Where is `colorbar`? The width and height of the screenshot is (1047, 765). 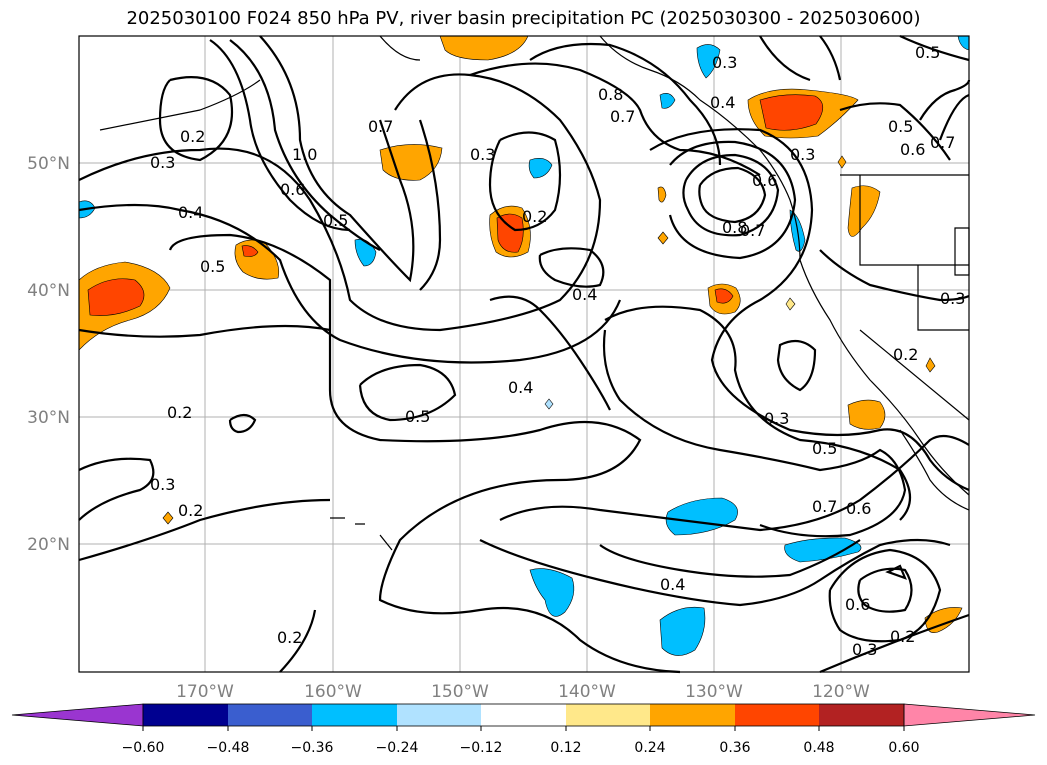
colorbar is located at coordinates (523, 717).